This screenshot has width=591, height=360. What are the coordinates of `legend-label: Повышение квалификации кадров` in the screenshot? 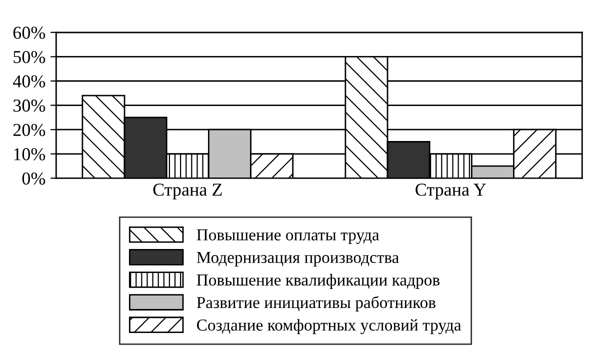 It's located at (318, 281).